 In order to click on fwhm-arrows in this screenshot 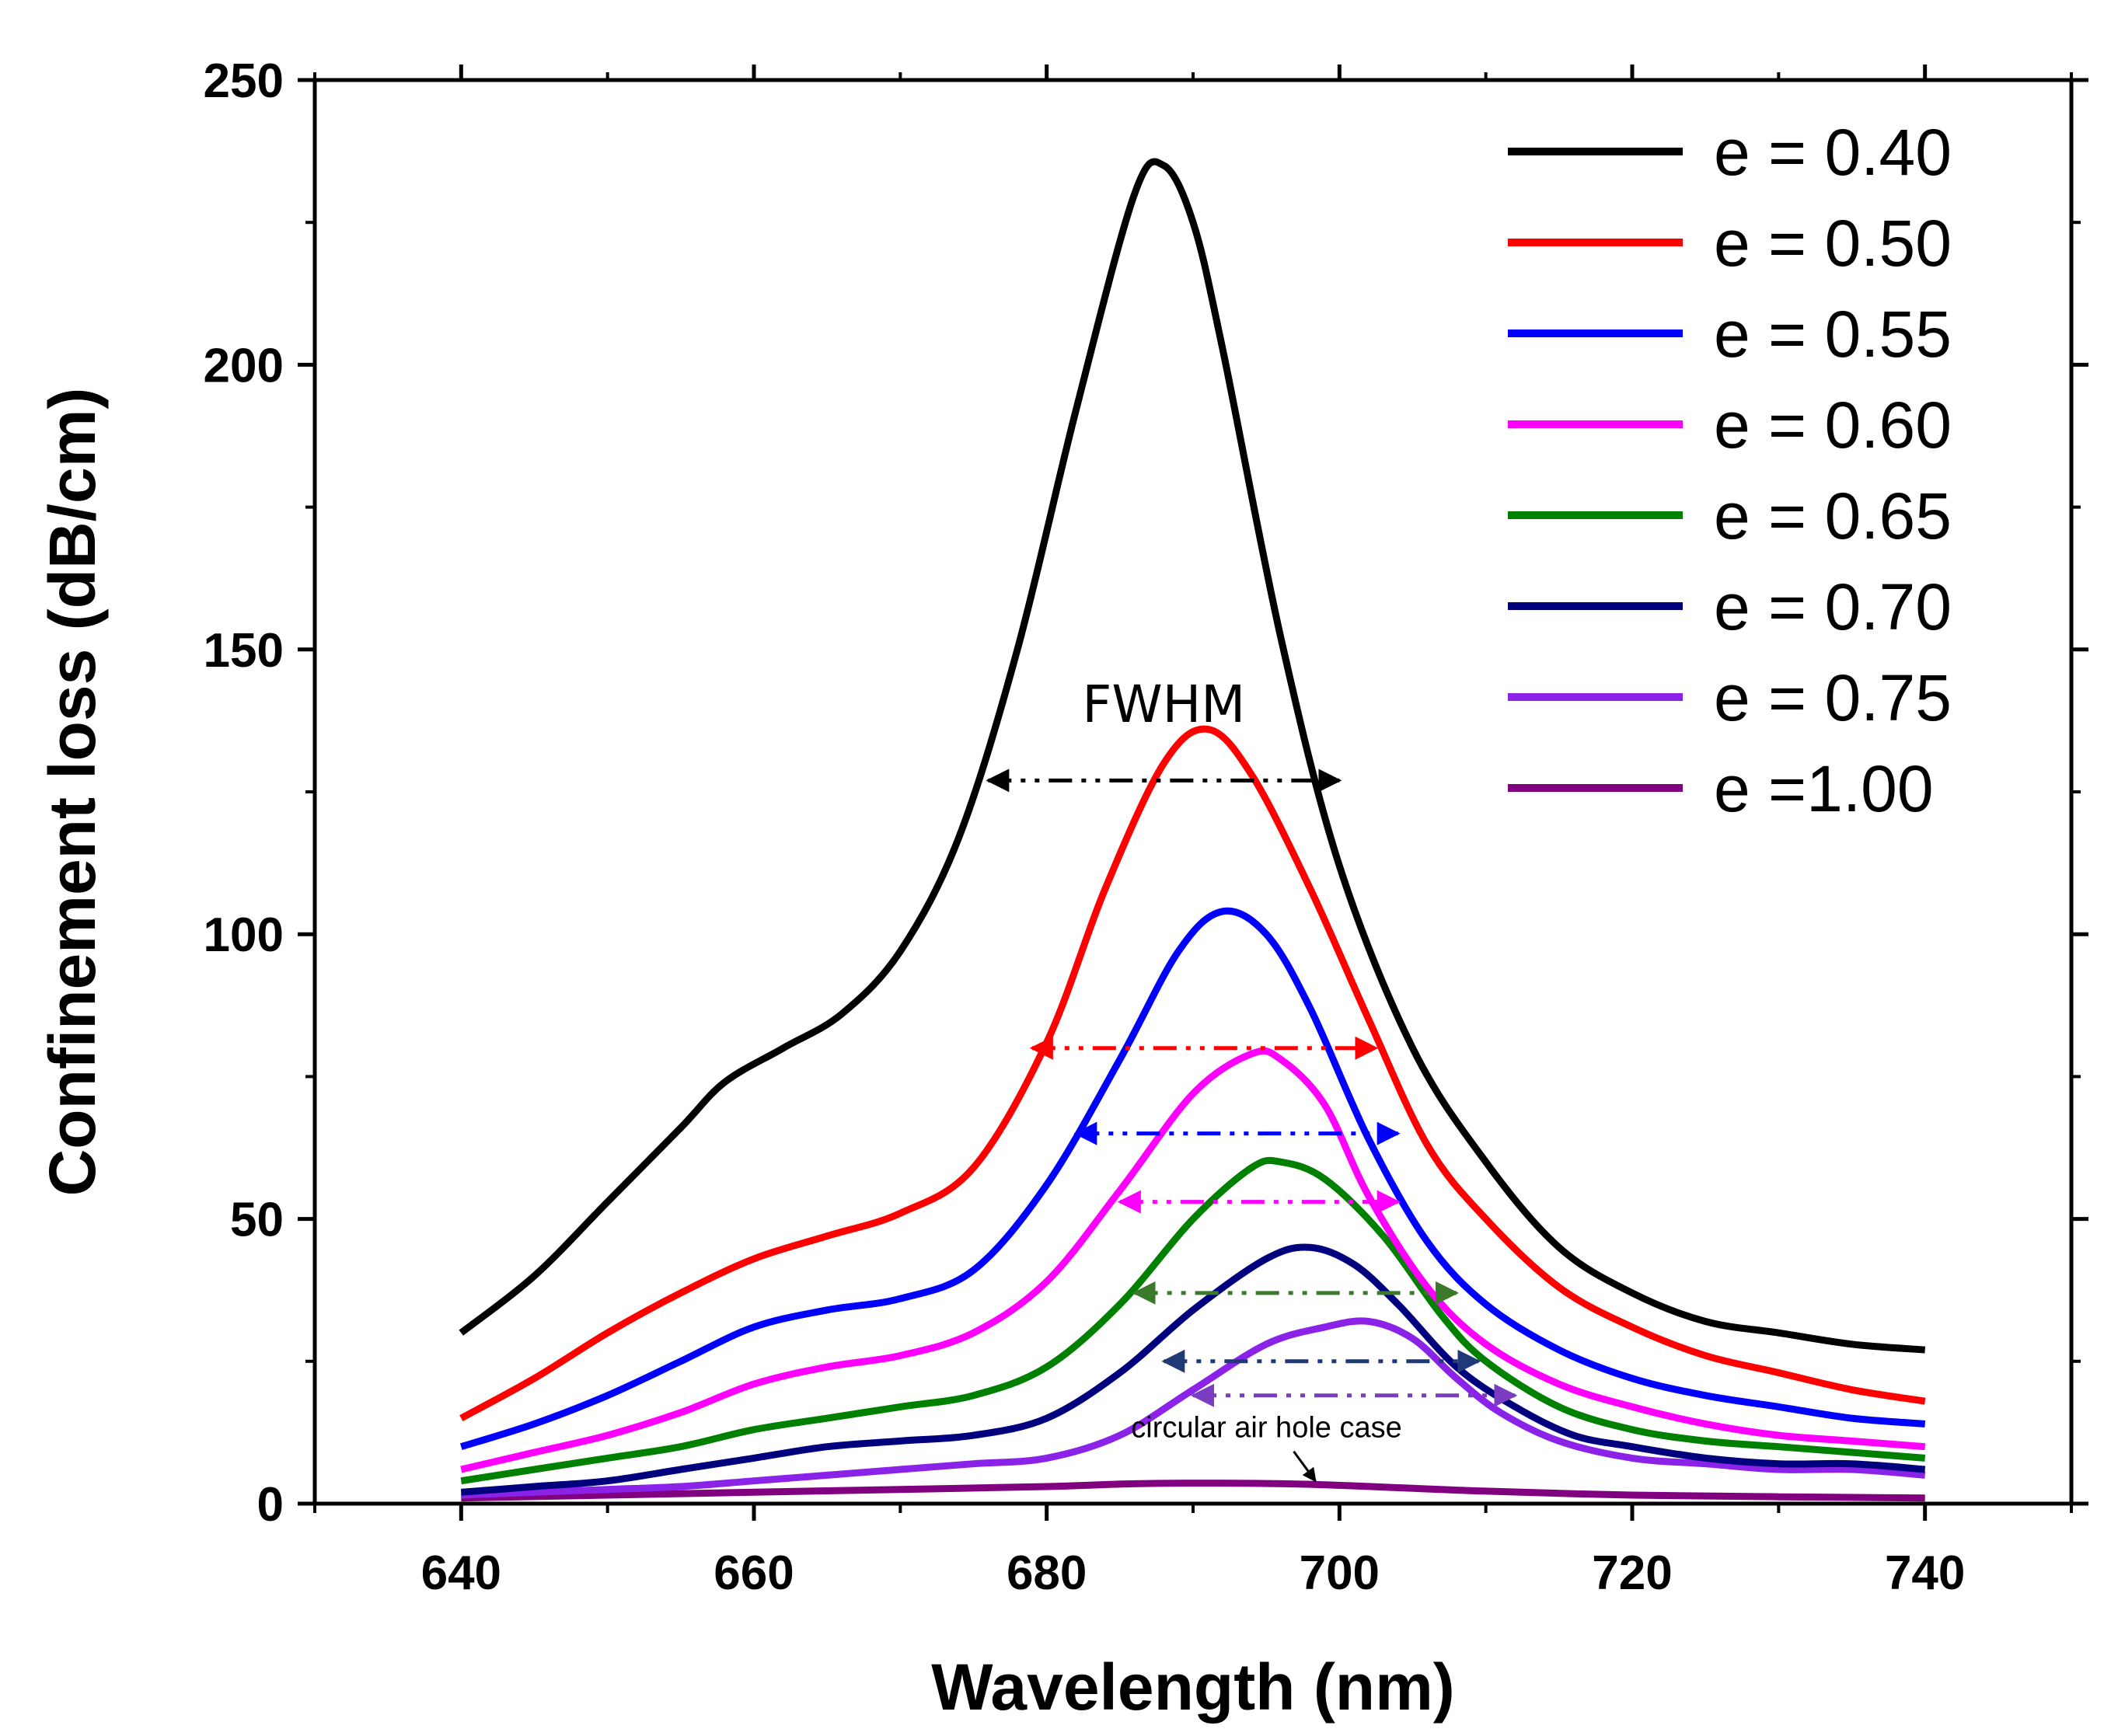, I will do `click(1252, 1088)`.